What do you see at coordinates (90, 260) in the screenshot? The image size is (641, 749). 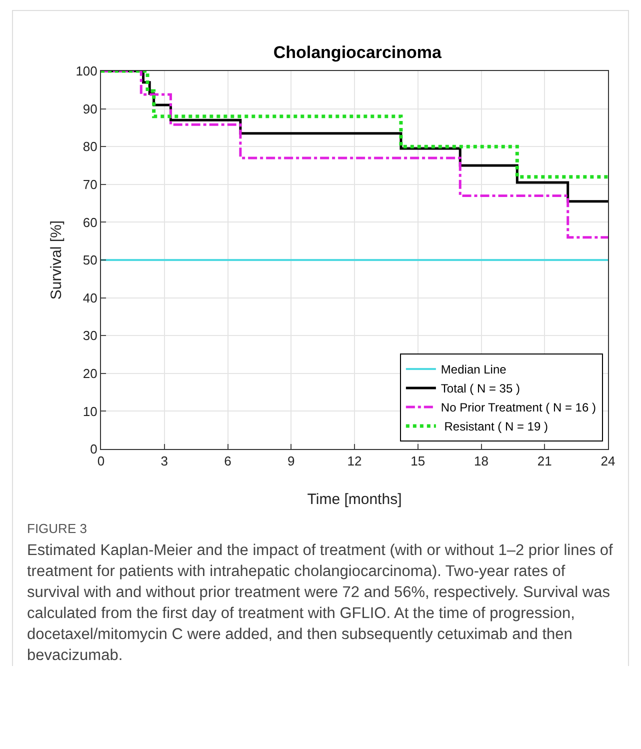 I see `y-tick-label: 50` at bounding box center [90, 260].